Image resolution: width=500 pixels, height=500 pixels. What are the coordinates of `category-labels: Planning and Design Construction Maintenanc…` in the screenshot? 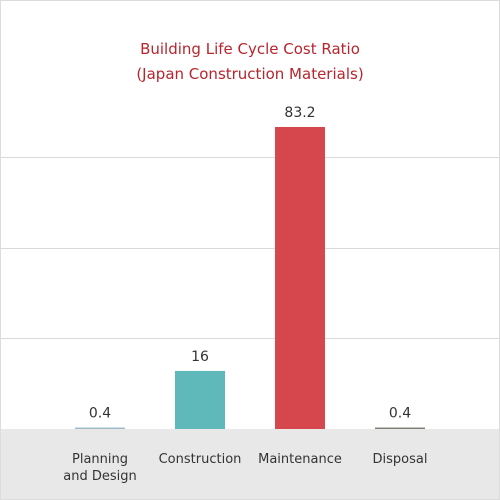 It's located at (245, 468).